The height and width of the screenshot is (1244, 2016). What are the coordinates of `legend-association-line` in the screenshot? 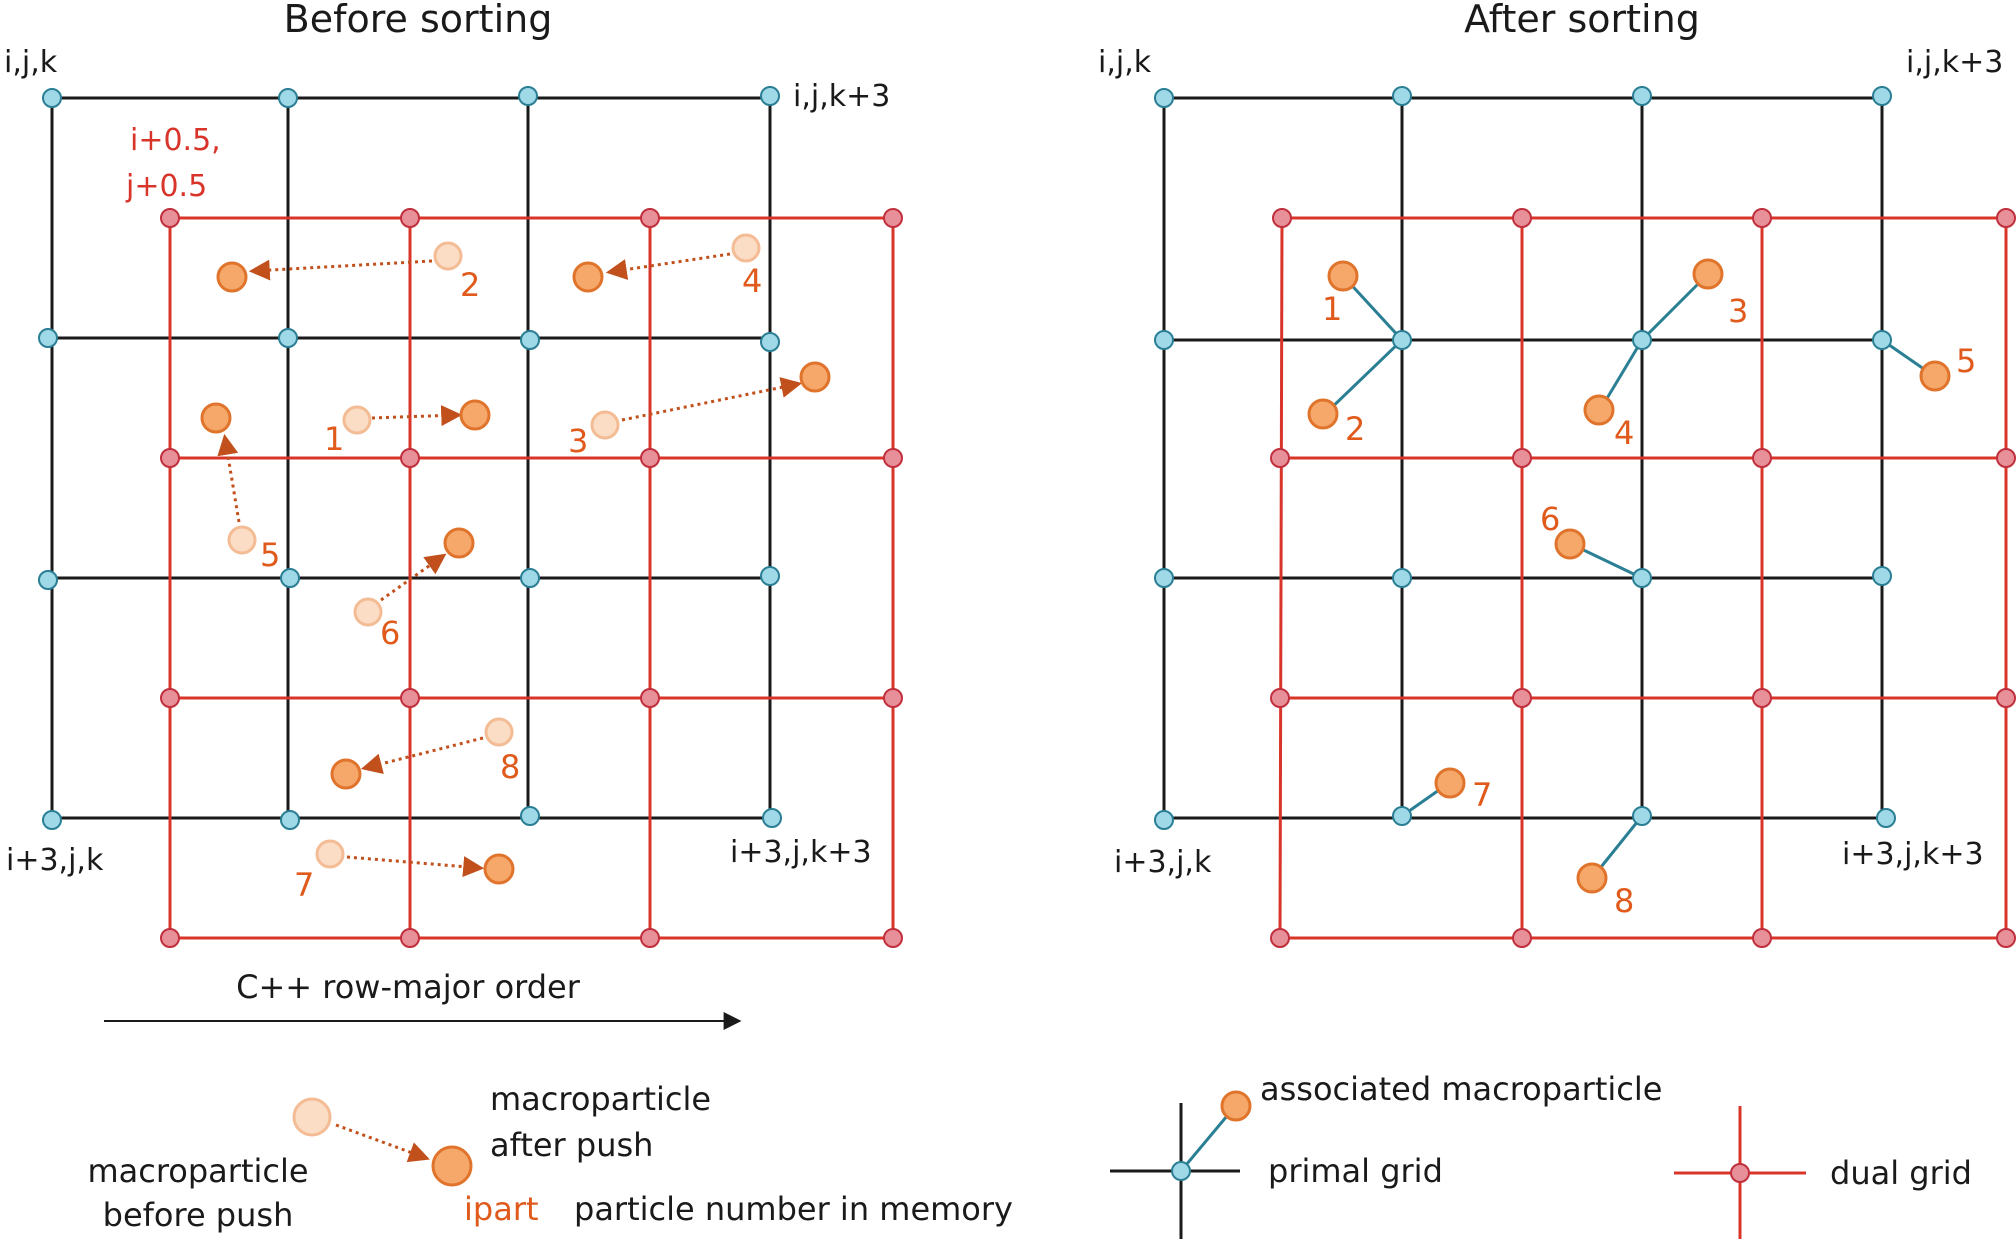 It's located at (1206, 1140).